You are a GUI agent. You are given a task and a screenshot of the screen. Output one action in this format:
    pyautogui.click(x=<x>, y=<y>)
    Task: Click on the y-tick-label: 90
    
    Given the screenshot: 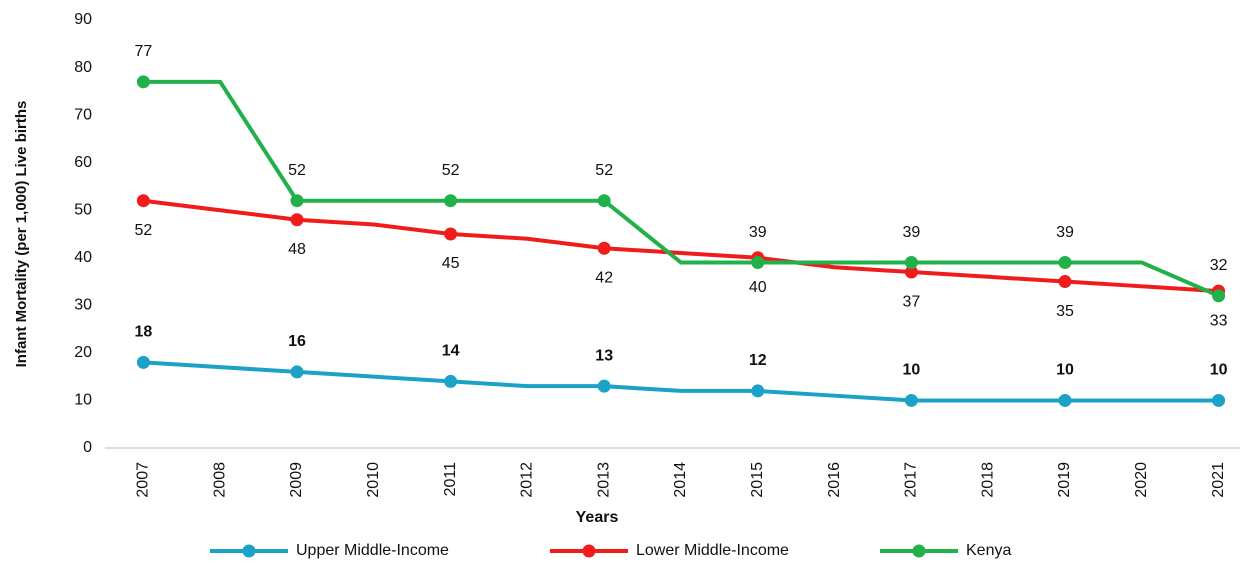 What is the action you would take?
    pyautogui.click(x=83, y=19)
    